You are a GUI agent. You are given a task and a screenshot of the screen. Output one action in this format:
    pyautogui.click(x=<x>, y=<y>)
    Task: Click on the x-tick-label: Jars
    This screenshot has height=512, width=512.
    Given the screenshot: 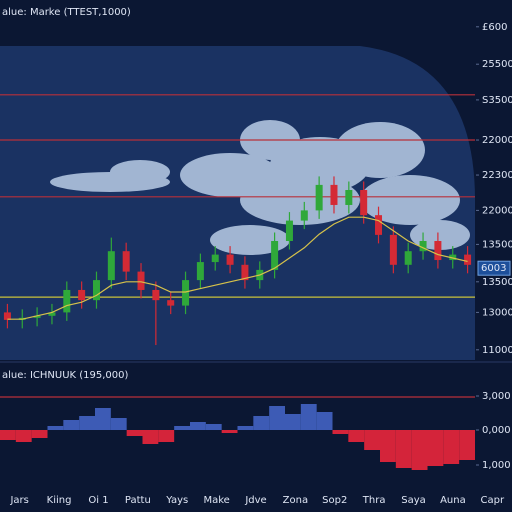 What is the action you would take?
    pyautogui.click(x=18, y=500)
    